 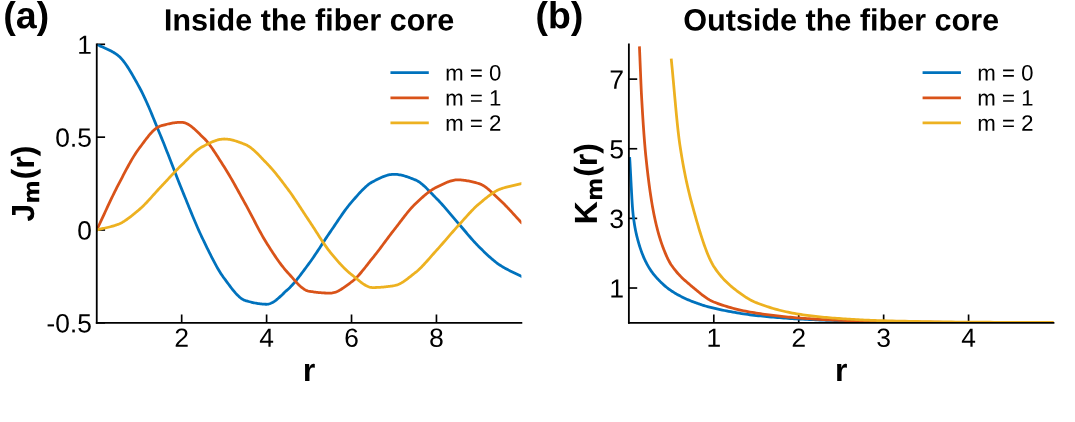 I want to click on y-tick-label: 0.5, so click(x=73, y=137).